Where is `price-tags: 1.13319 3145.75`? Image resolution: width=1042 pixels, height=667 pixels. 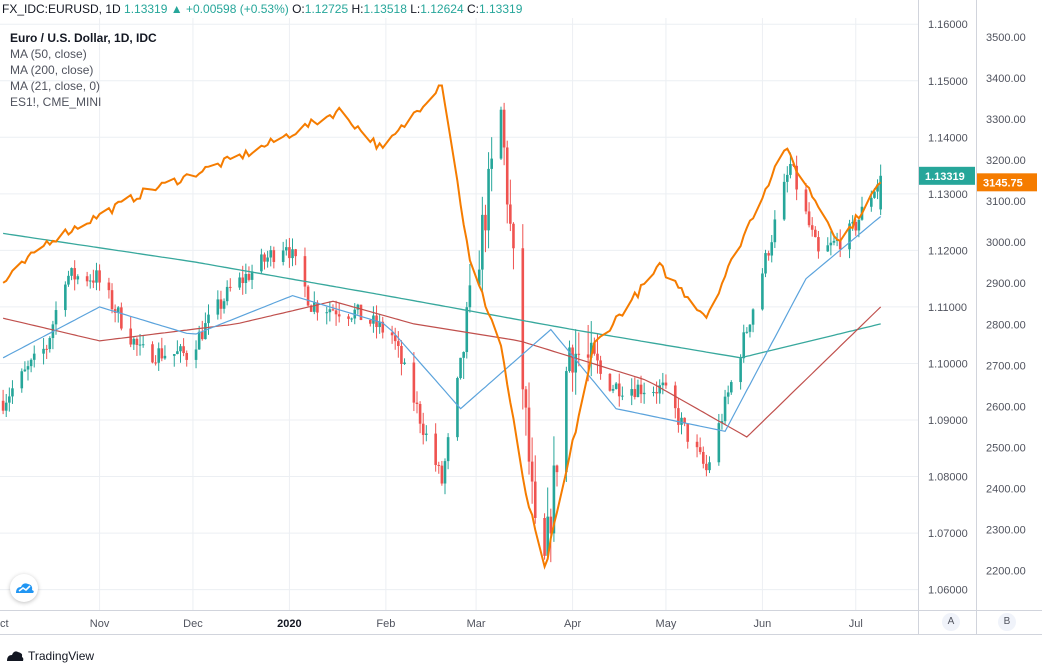 price-tags: 1.13319 3145.75 is located at coordinates (978, 179).